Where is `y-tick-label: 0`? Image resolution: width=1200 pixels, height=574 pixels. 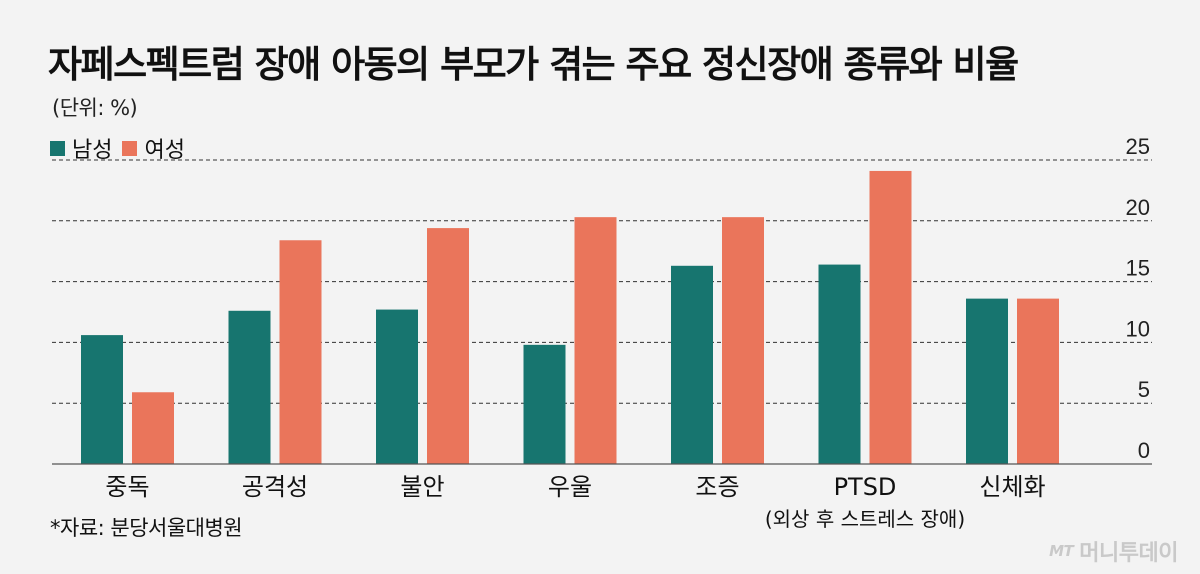 y-tick-label: 0 is located at coordinates (1144, 450).